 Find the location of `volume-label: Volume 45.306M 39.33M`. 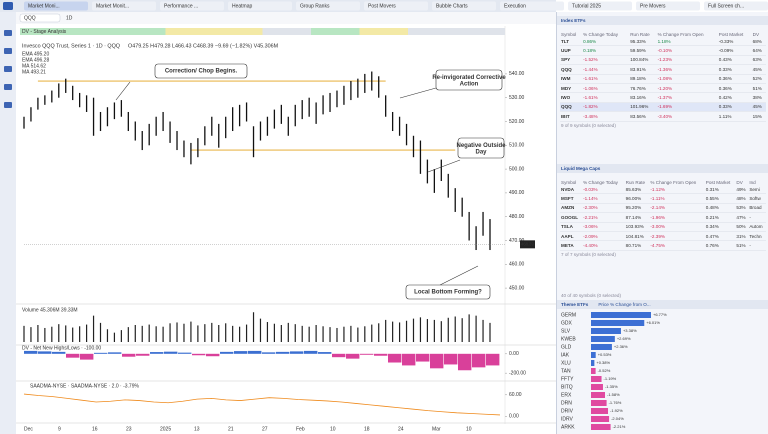

volume-label: Volume 45.306M 39.33M is located at coordinates (50, 310).